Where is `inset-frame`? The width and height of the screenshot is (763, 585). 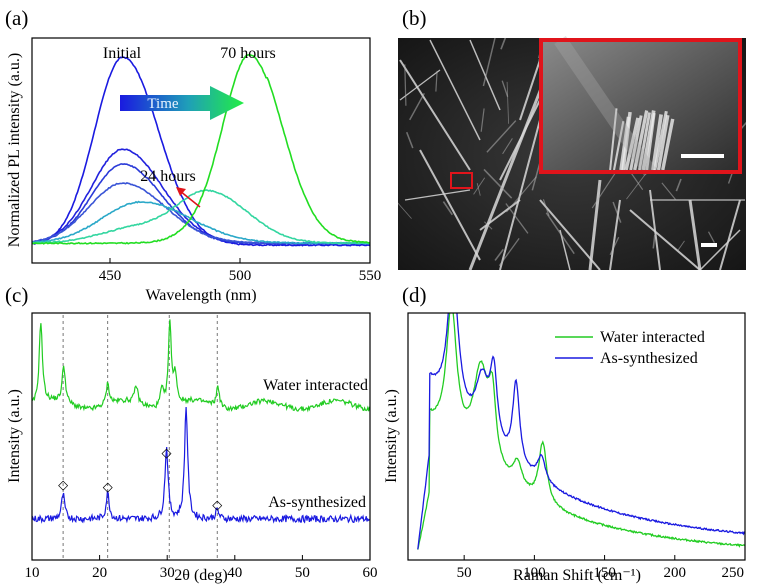 inset-frame is located at coordinates (640, 106).